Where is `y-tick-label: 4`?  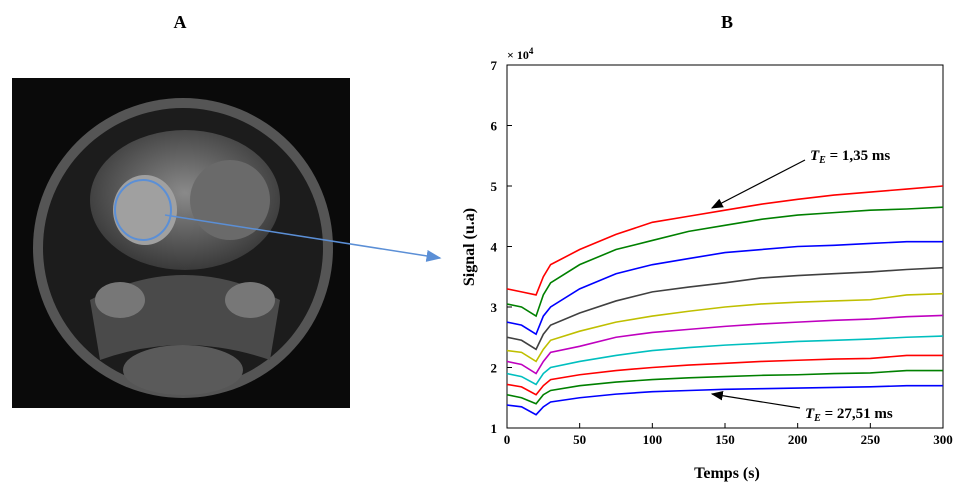 y-tick-label: 4 is located at coordinates (494, 247).